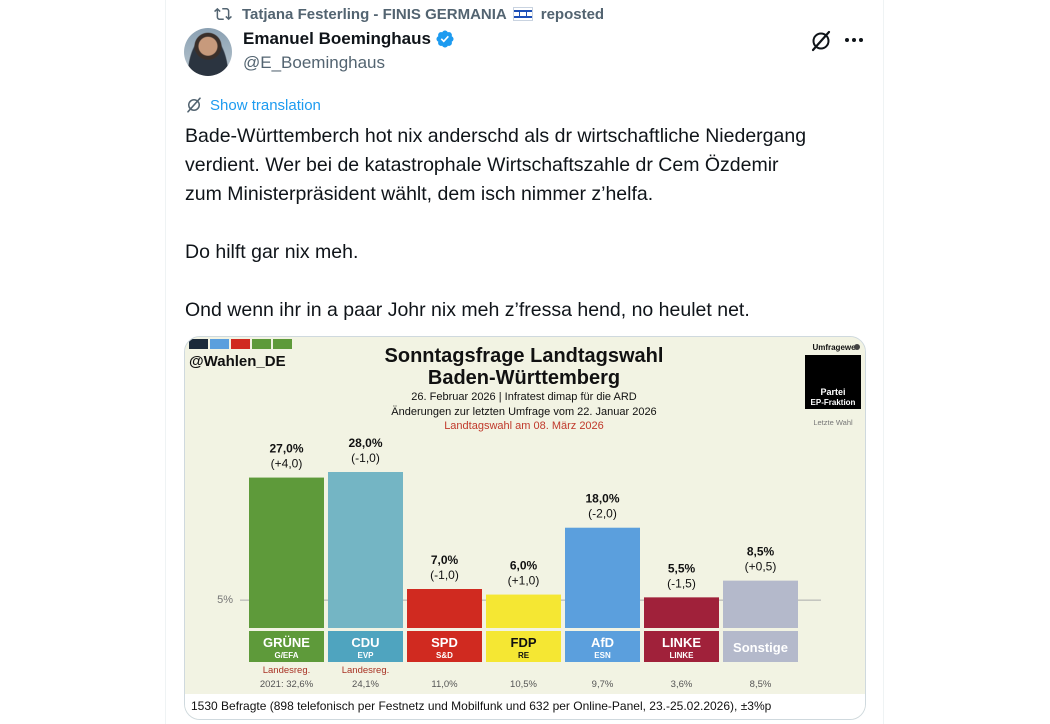  What do you see at coordinates (760, 604) in the screenshot?
I see `bar-sonstige` at bounding box center [760, 604].